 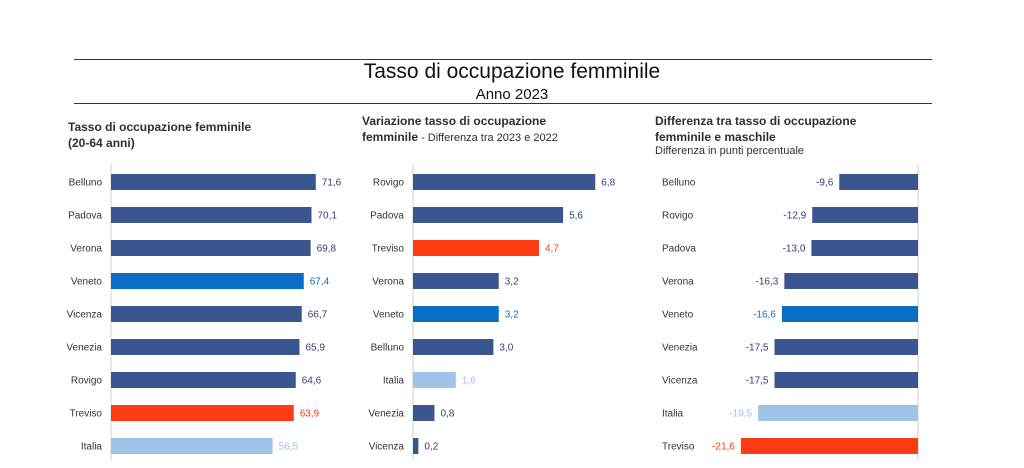 I want to click on chart2-venezia-value: 0,8, so click(x=447, y=414).